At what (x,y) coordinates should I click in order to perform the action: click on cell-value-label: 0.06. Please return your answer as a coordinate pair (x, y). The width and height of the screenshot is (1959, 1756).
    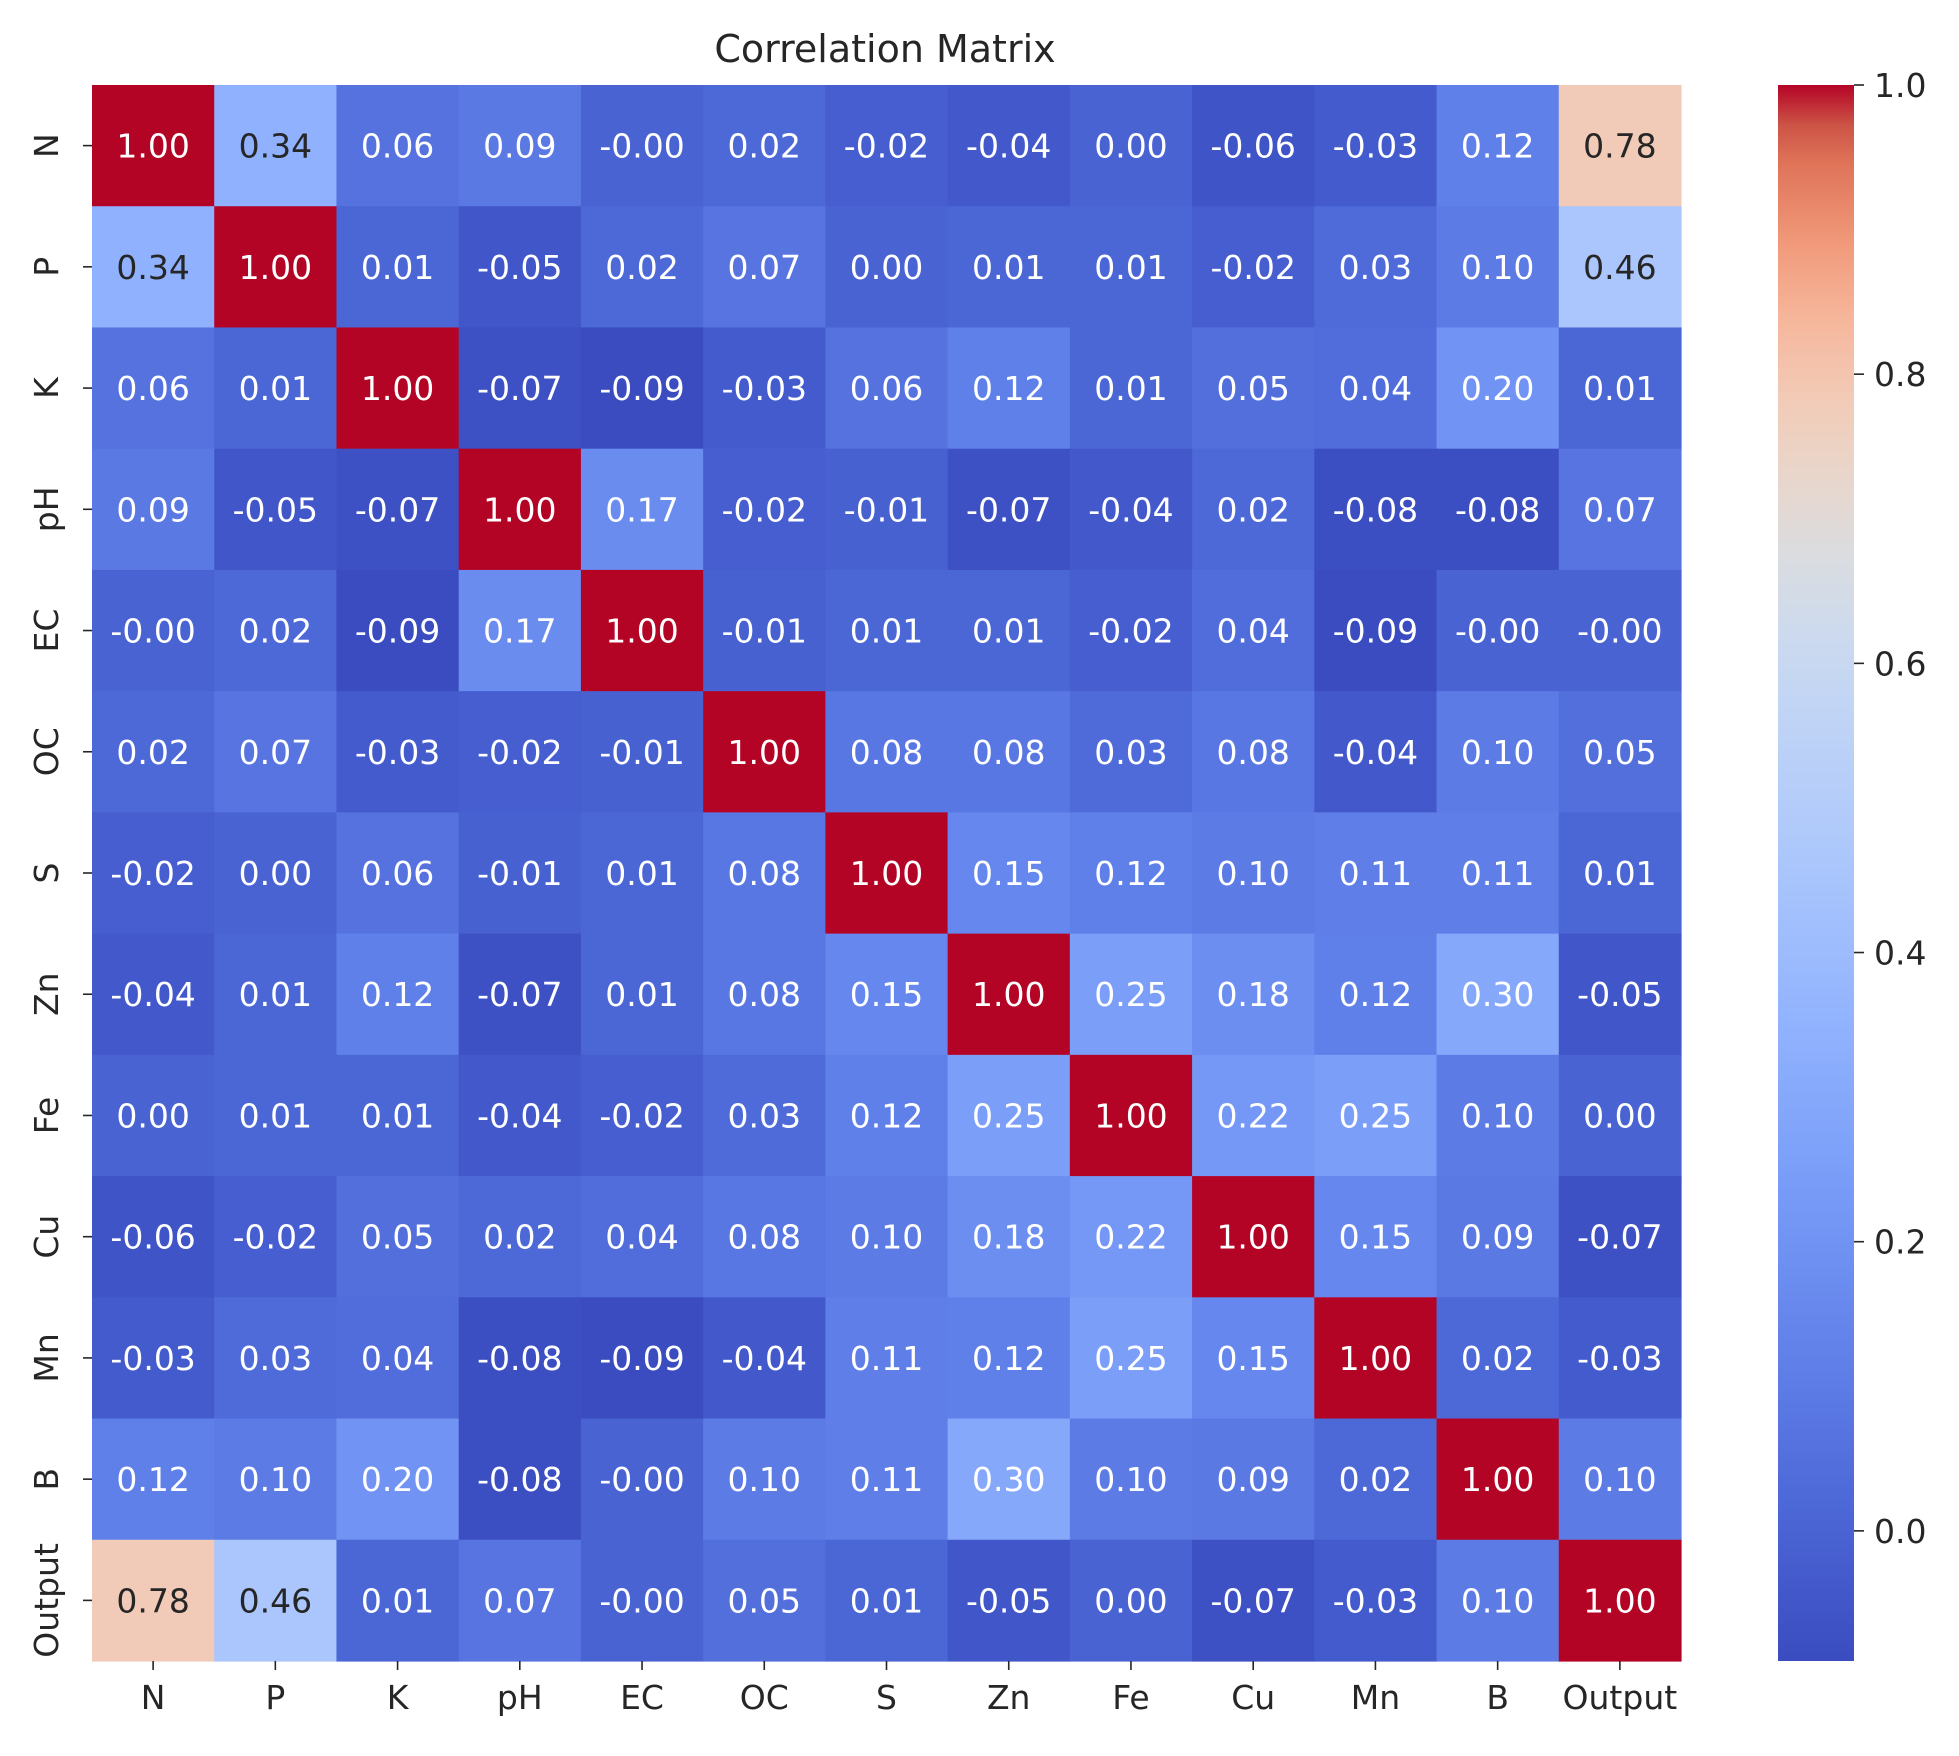
    Looking at the image, I should click on (886, 388).